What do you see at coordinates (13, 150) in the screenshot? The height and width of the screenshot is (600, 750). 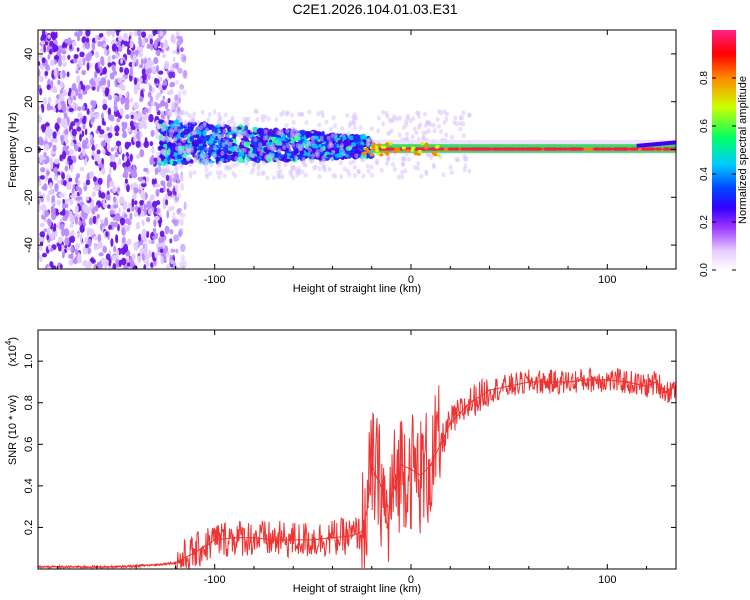 I see `spectrogram-ylabel: Frequency (Hz)` at bounding box center [13, 150].